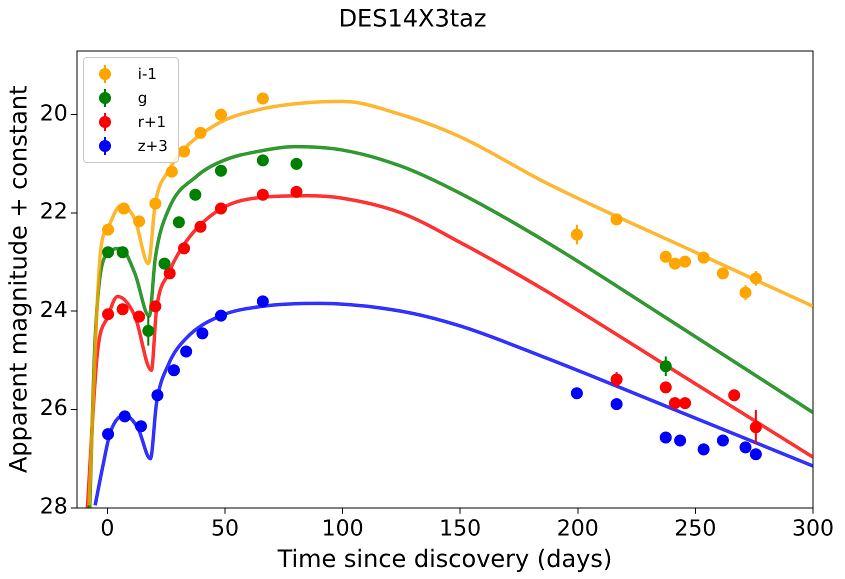  Describe the element at coordinates (143, 97) in the screenshot. I see `legend-label: g` at that location.